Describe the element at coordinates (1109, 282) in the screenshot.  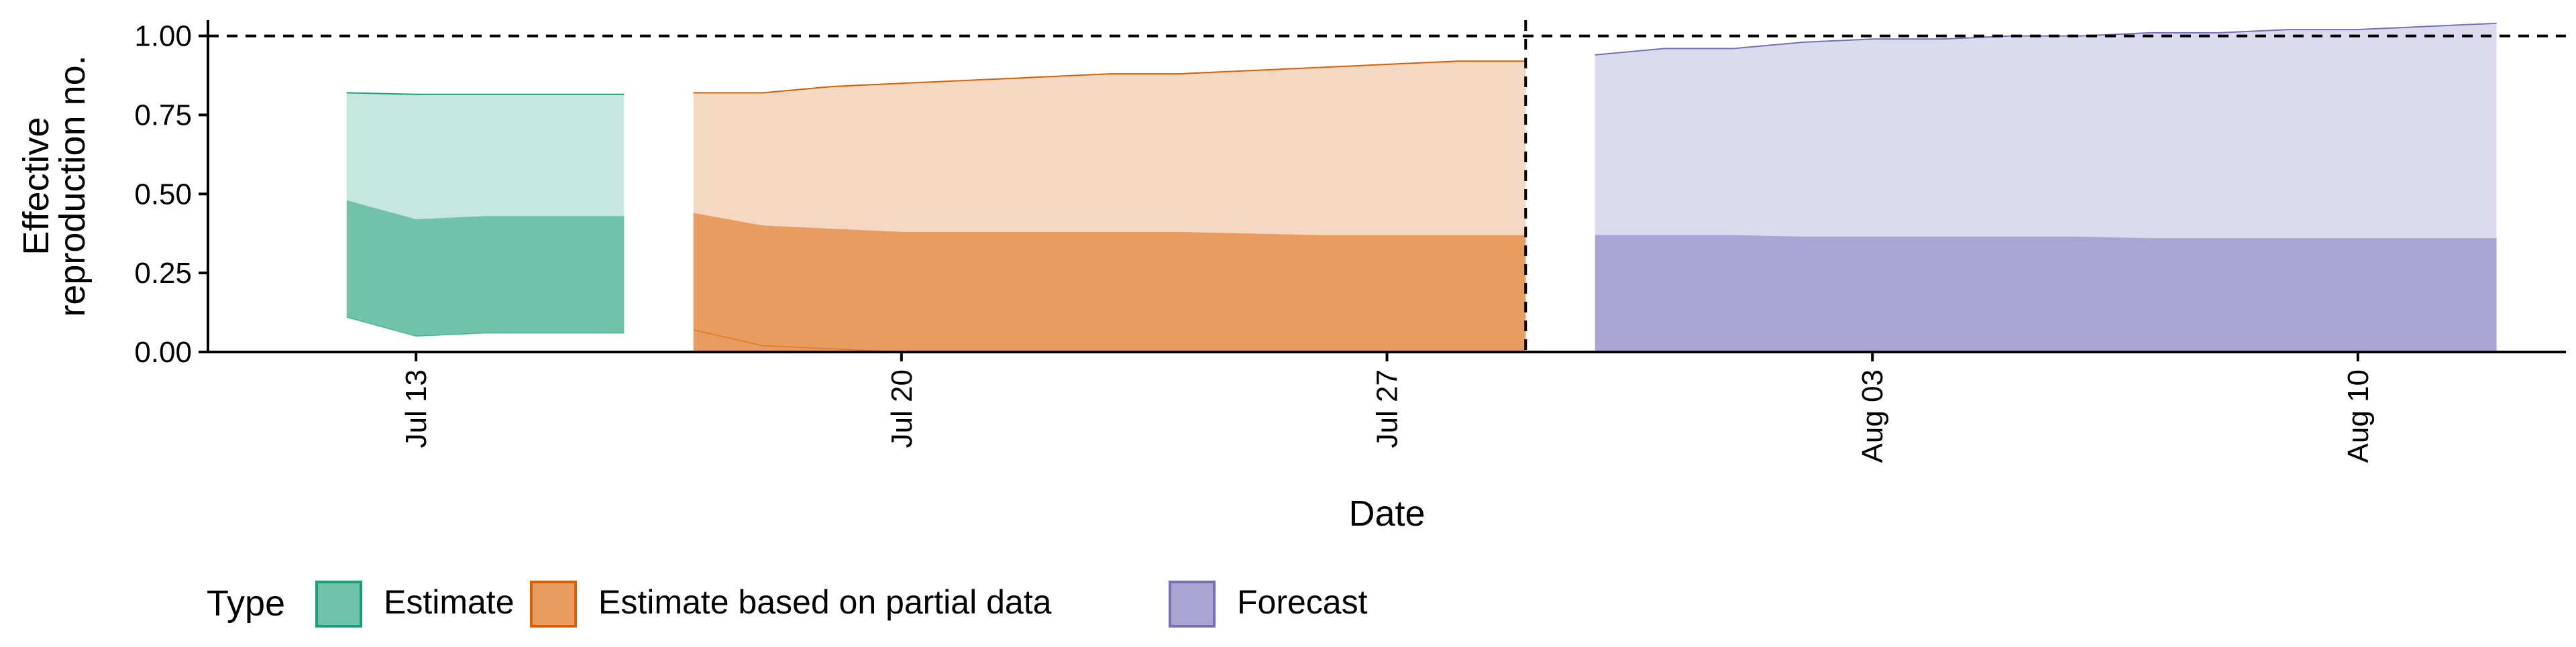
I see `inner-band-estimate-based-on-partial-data` at that location.